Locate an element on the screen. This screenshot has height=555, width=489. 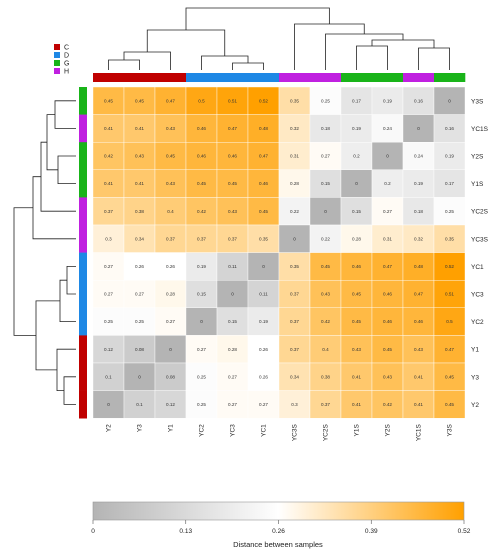
legend-swatch-H is located at coordinates (57, 71).